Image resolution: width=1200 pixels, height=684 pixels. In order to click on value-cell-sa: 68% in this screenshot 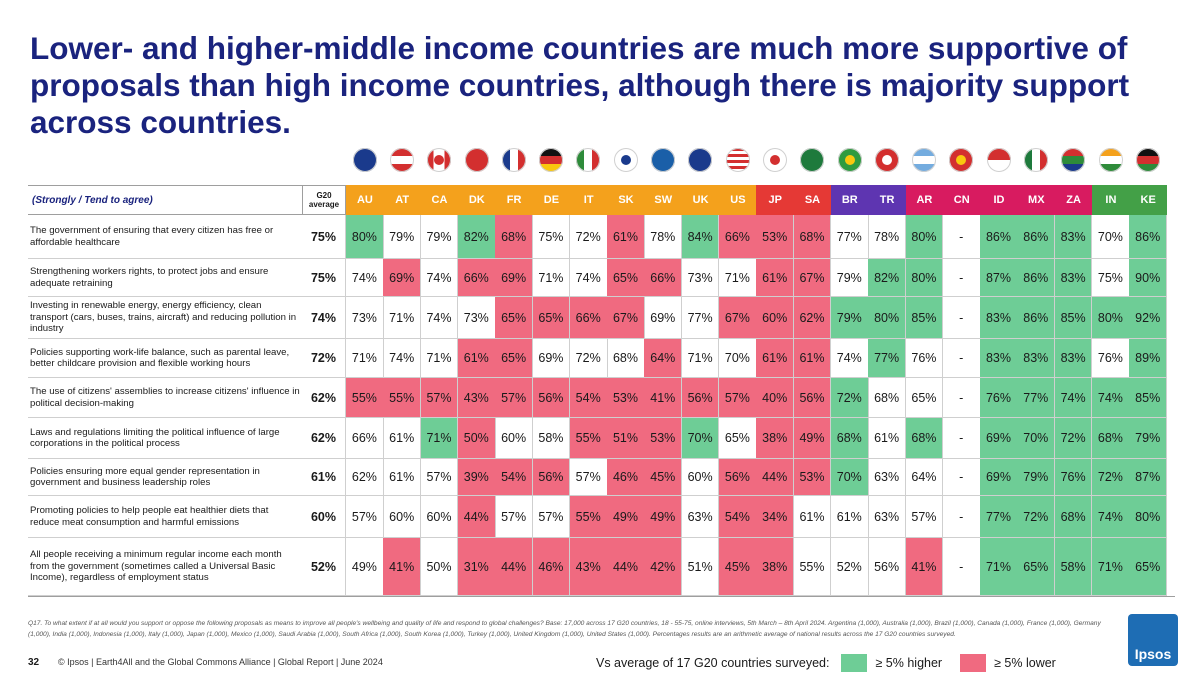, I will do `click(812, 237)`.